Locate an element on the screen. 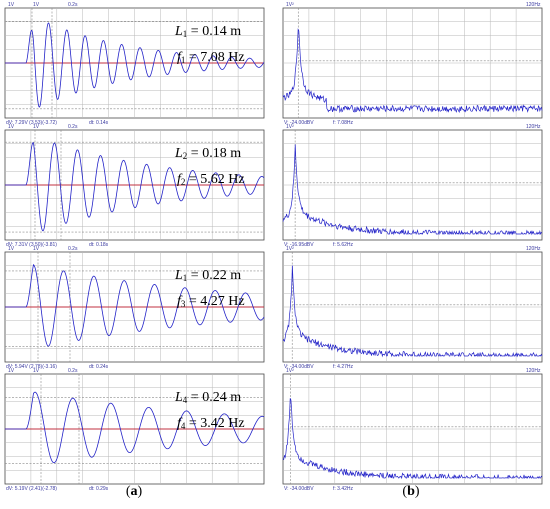 Image resolution: width=550 pixels, height=509 pixels. panel-b-3-footer-1: f: 4.27Hz is located at coordinates (343, 367).